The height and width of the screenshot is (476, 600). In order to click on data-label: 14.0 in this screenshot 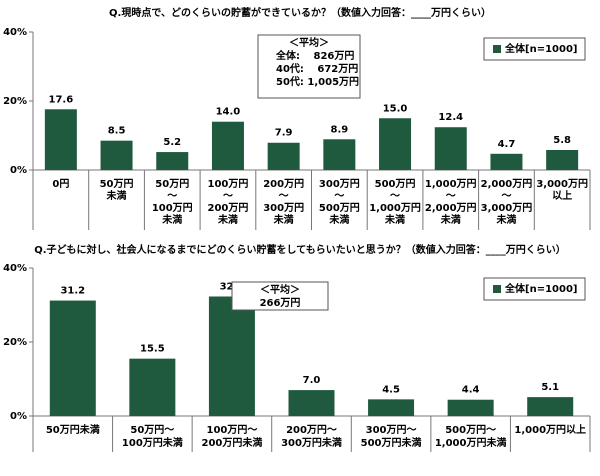, I will do `click(228, 112)`.